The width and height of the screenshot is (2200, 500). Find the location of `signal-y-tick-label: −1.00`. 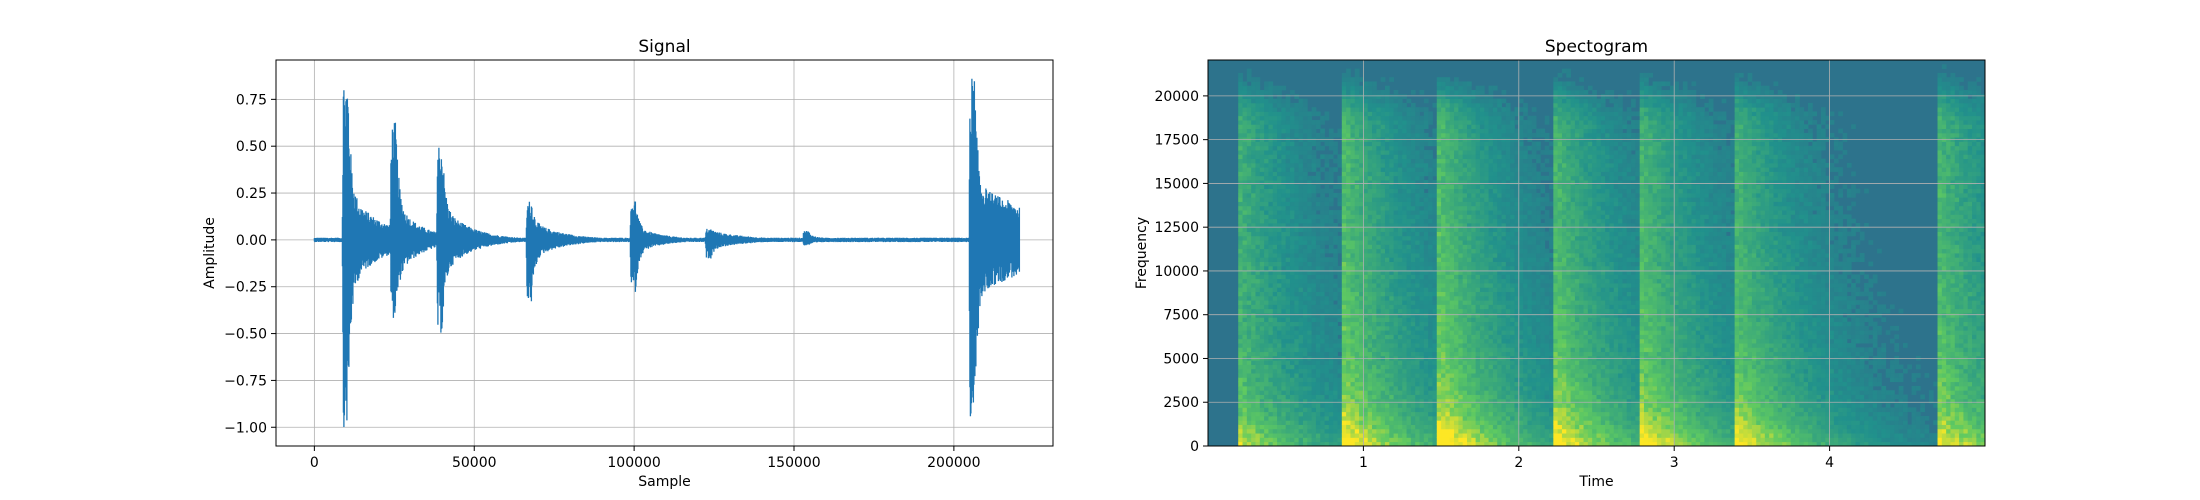

signal-y-tick-label: −1.00 is located at coordinates (245, 428).